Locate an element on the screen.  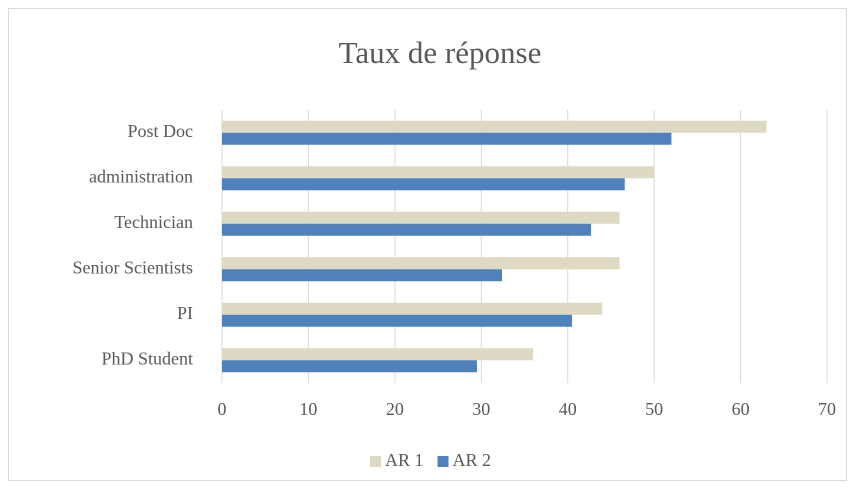
y-tick-label: Technician is located at coordinates (153, 222).